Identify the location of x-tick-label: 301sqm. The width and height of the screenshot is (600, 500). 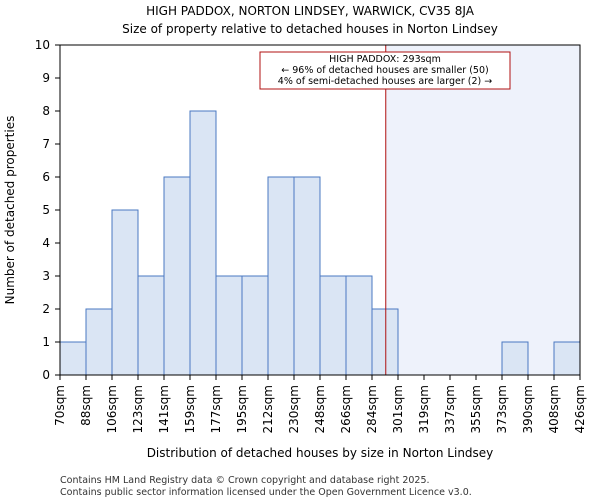
(398, 409).